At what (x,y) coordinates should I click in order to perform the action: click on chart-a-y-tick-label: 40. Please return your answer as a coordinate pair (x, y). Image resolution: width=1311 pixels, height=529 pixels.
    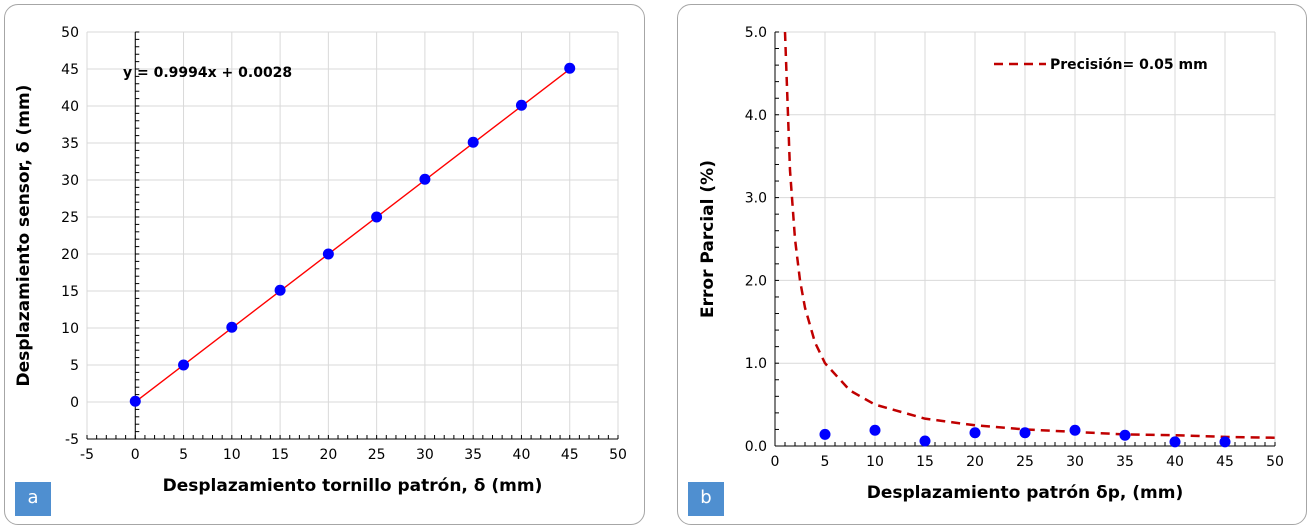
    Looking at the image, I should click on (70, 107).